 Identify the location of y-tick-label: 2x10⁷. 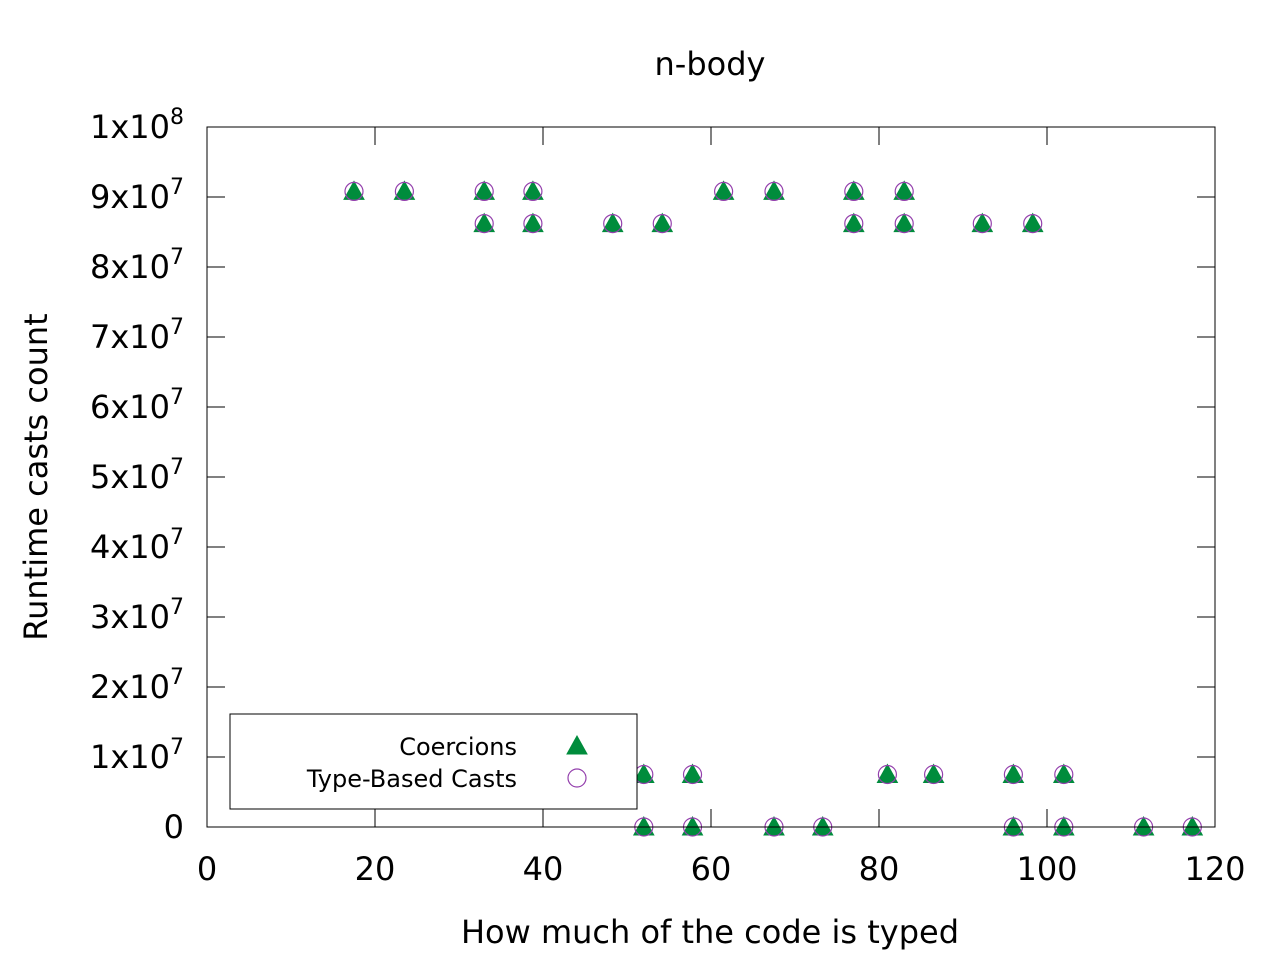
(137, 685).